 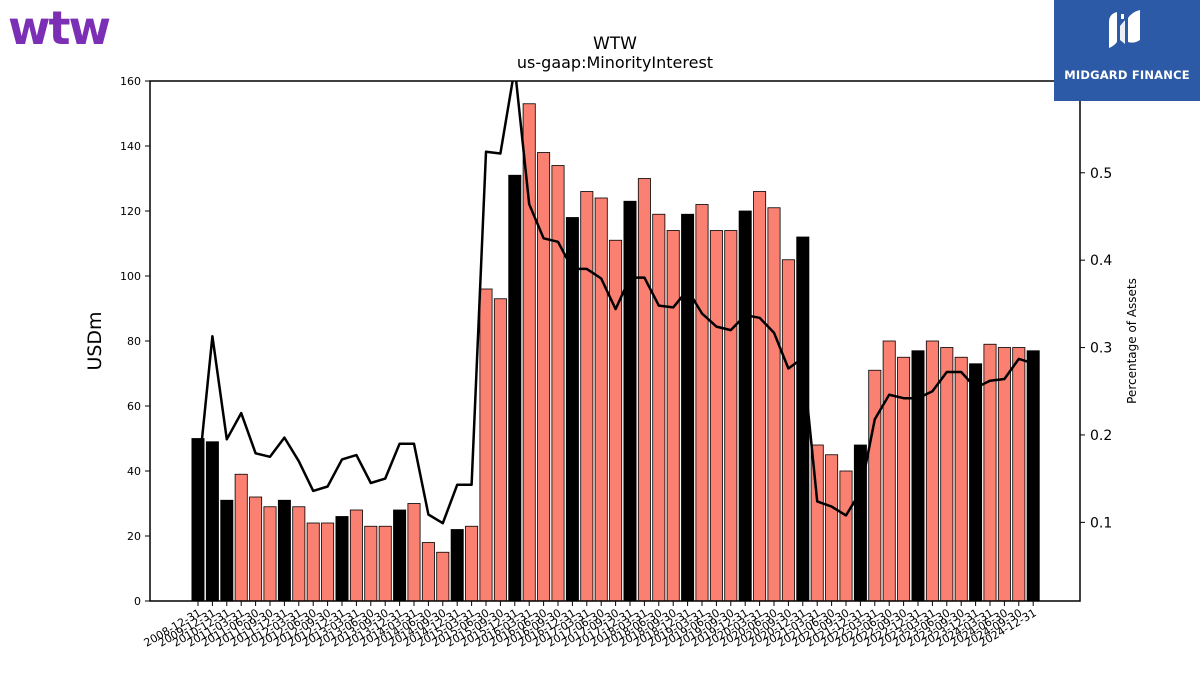 I want to click on y2-tick-label: 0.3, so click(x=1101, y=349).